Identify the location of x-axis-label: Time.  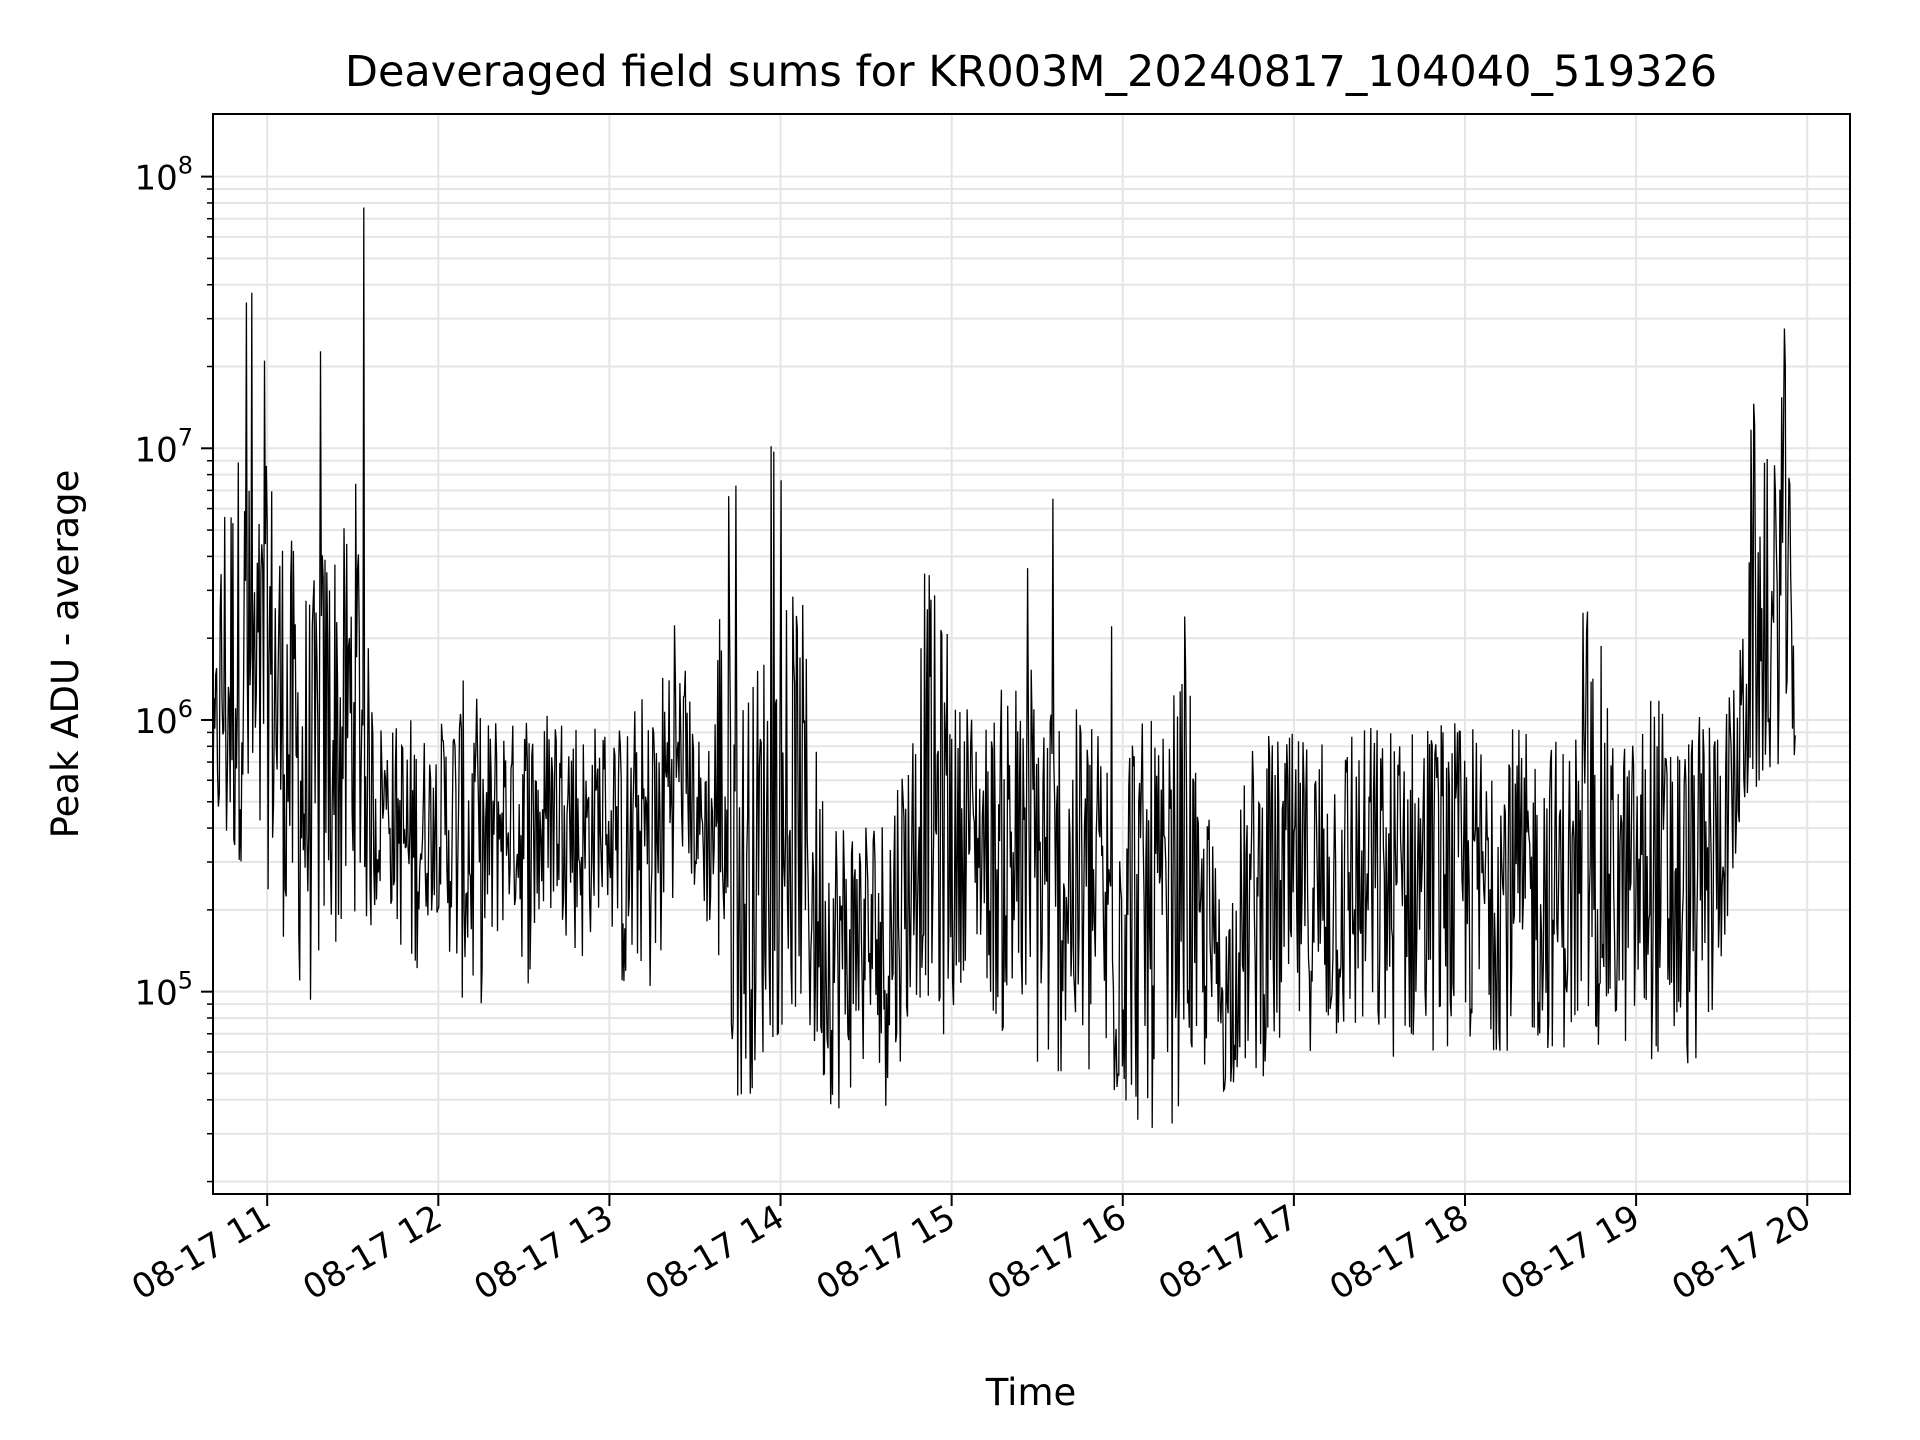
(1031, 1392).